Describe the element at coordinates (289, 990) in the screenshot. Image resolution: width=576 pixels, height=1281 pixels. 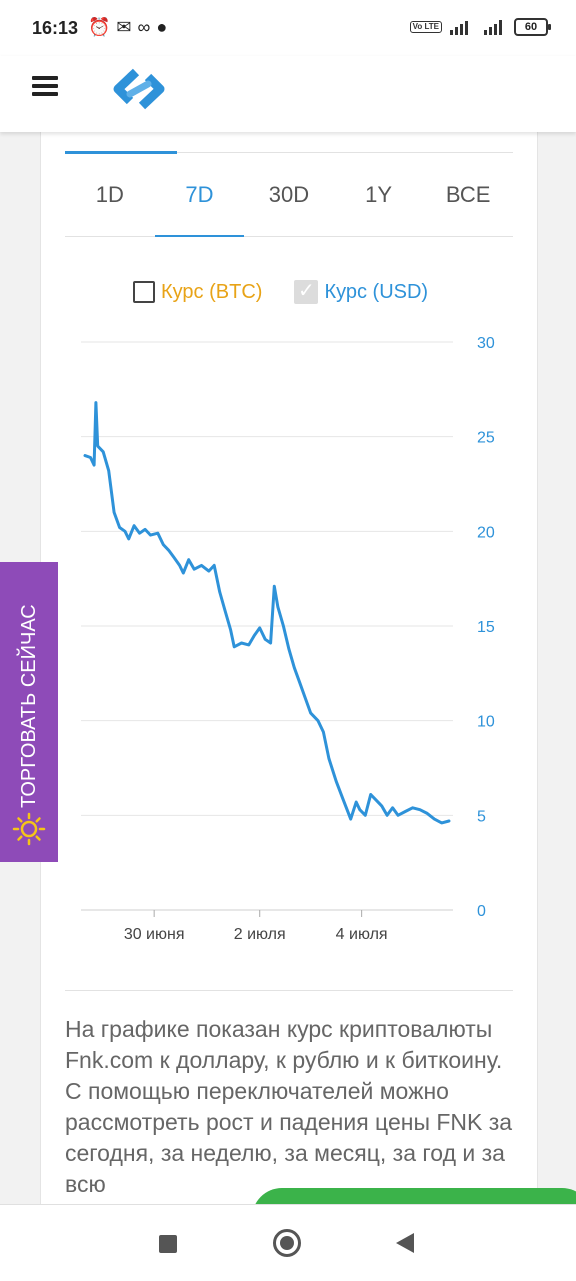
I see `bottom-divider` at that location.